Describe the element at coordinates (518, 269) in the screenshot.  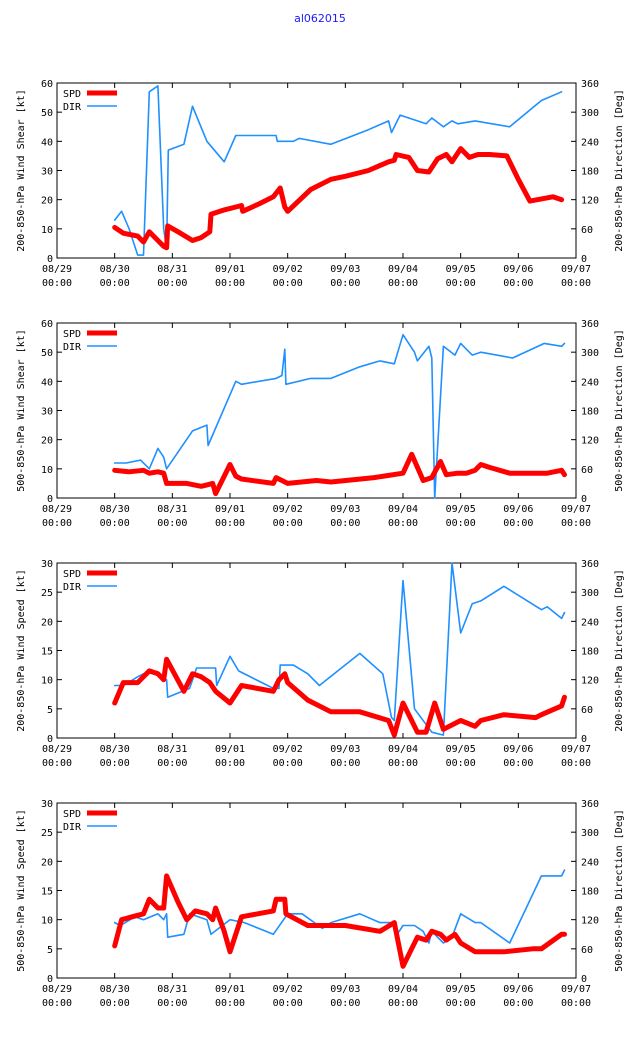
I see `x-tick-label-date: 09/06` at that location.